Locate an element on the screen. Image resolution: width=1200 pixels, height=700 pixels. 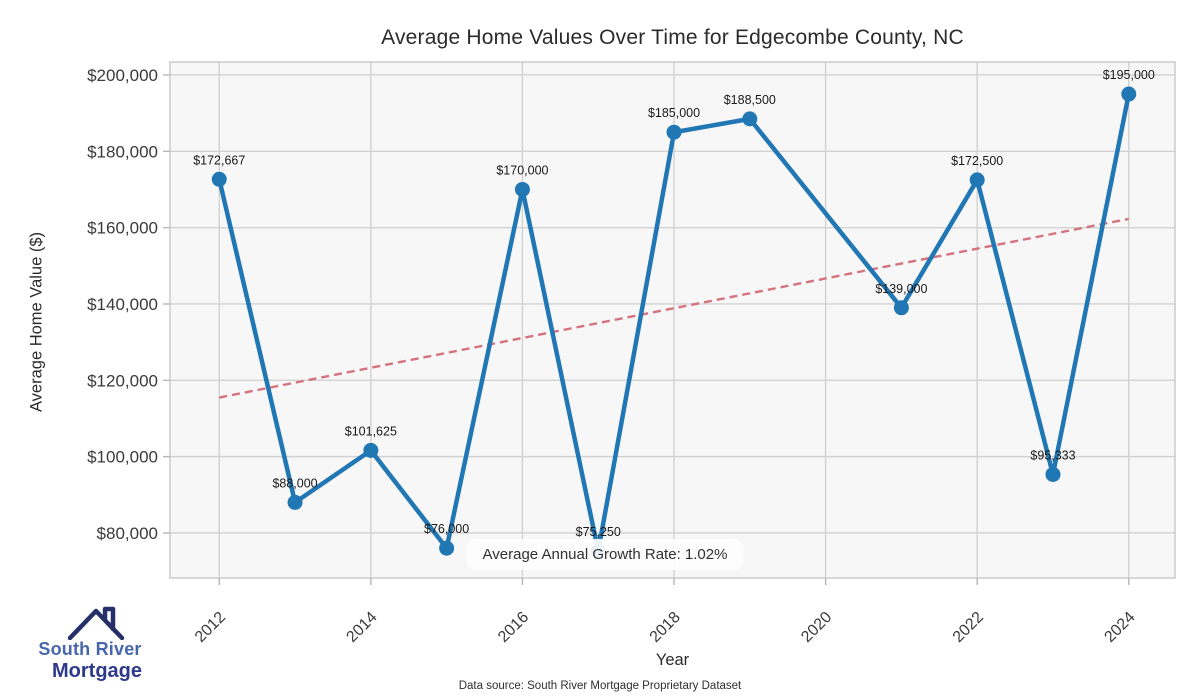
logo-text-south-river: South River is located at coordinates (90, 649).